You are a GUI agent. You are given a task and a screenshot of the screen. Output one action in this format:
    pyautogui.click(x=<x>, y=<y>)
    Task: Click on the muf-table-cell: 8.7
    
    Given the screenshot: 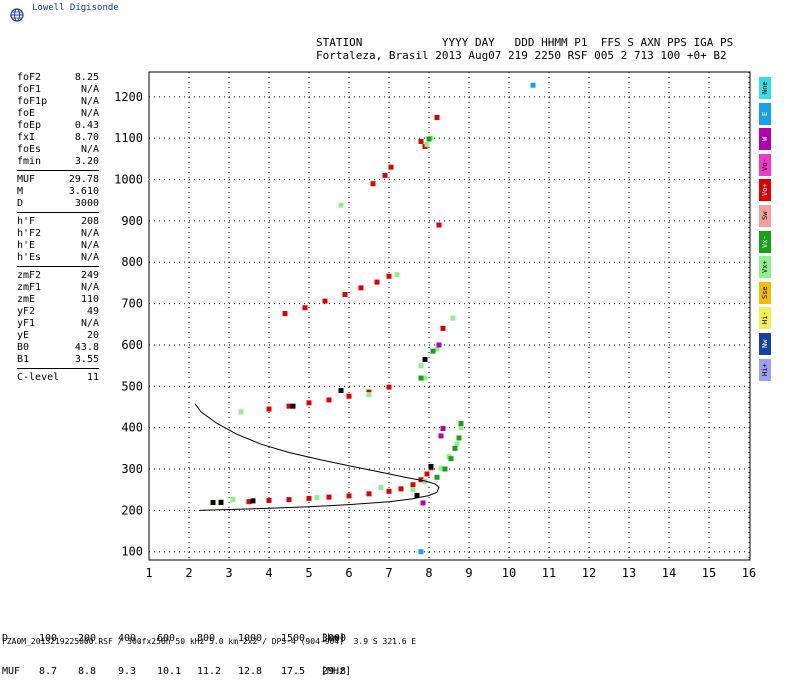 What is the action you would take?
    pyautogui.click(x=48, y=671)
    